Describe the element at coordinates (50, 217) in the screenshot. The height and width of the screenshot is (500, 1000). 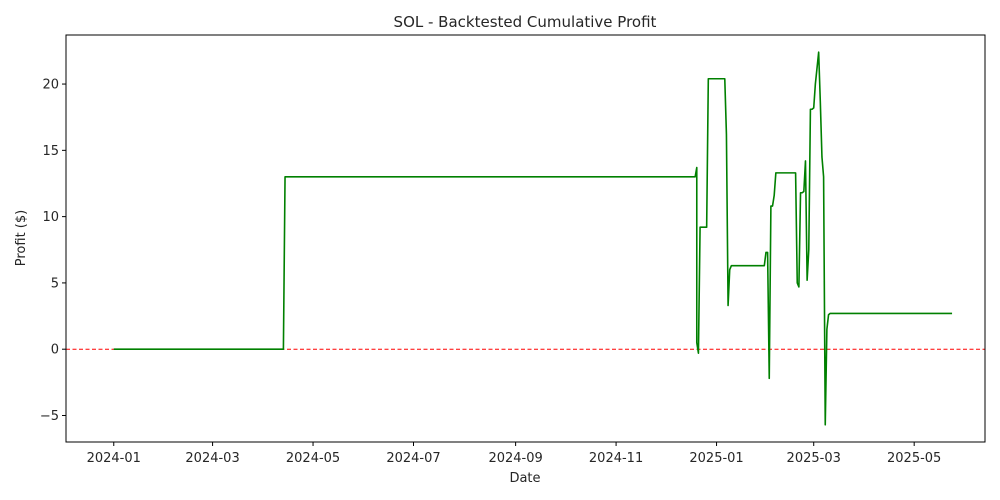
I see `y-tick-label: 10` at that location.